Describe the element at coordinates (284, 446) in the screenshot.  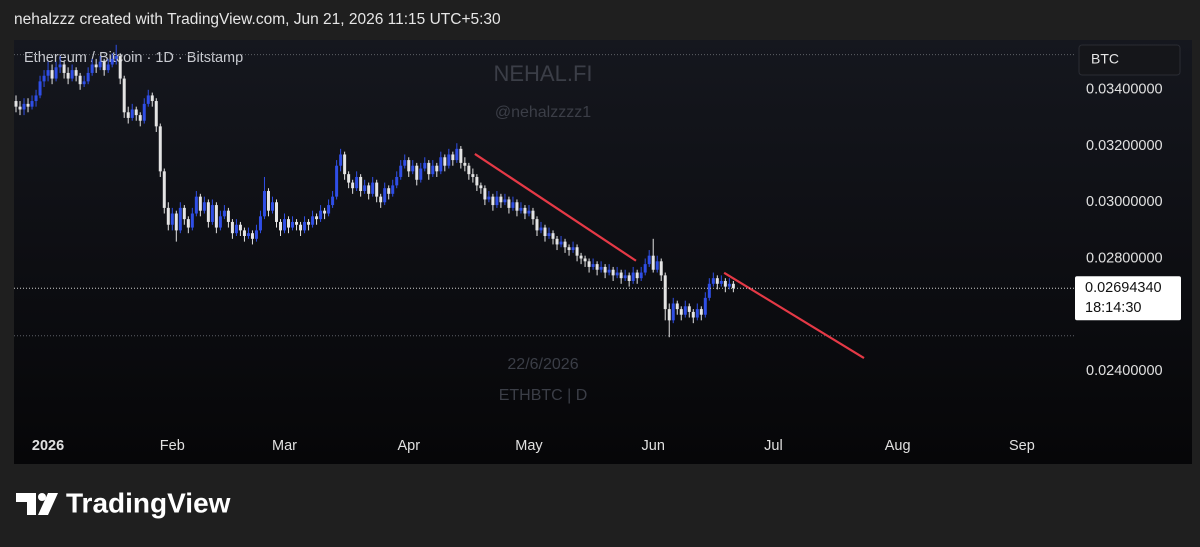
I see `x-tick-label: Mar` at that location.